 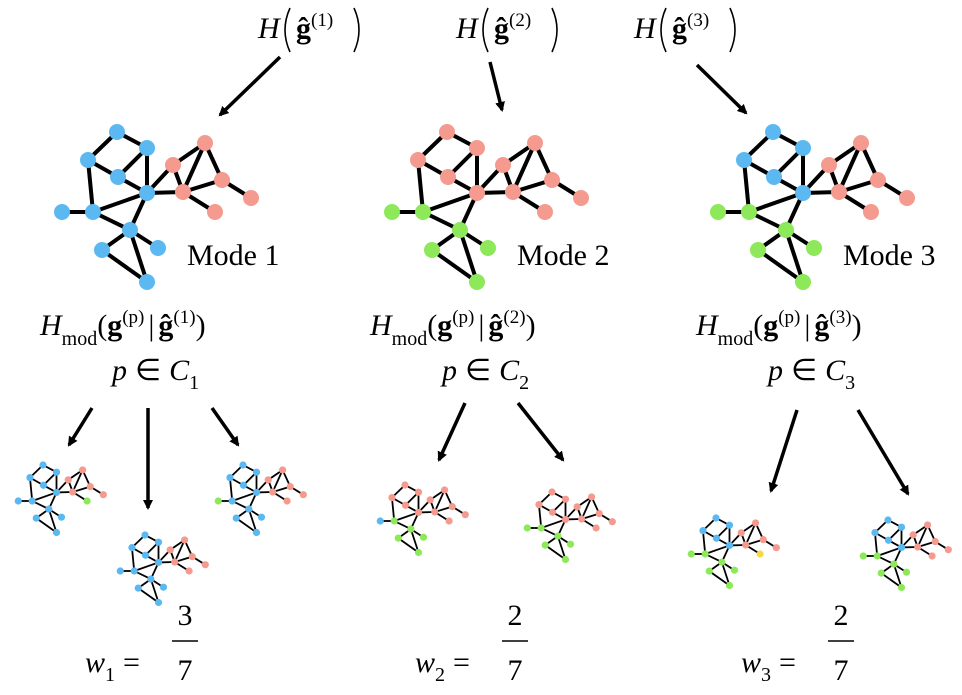 What do you see at coordinates (707, 325) in the screenshot?
I see `formula-part: H` at bounding box center [707, 325].